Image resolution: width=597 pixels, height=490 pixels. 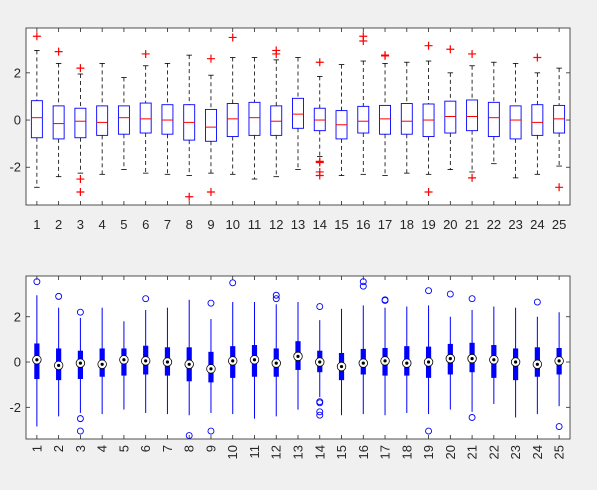 What do you see at coordinates (167, 224) in the screenshot?
I see `x-tick-label: 7` at bounding box center [167, 224].